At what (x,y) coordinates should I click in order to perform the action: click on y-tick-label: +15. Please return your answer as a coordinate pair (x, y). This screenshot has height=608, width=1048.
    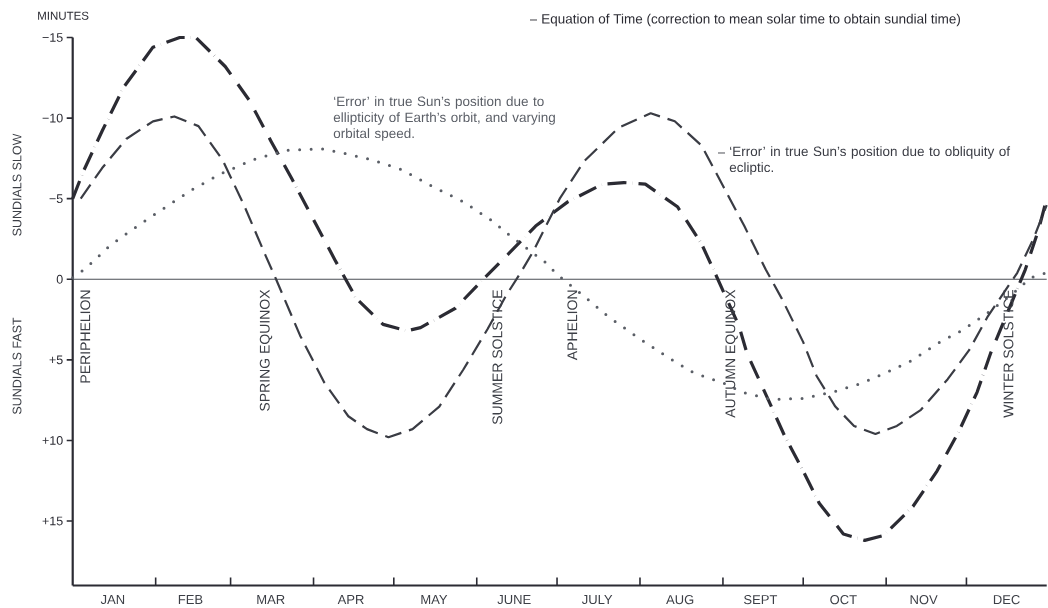
    Looking at the image, I should click on (52, 521).